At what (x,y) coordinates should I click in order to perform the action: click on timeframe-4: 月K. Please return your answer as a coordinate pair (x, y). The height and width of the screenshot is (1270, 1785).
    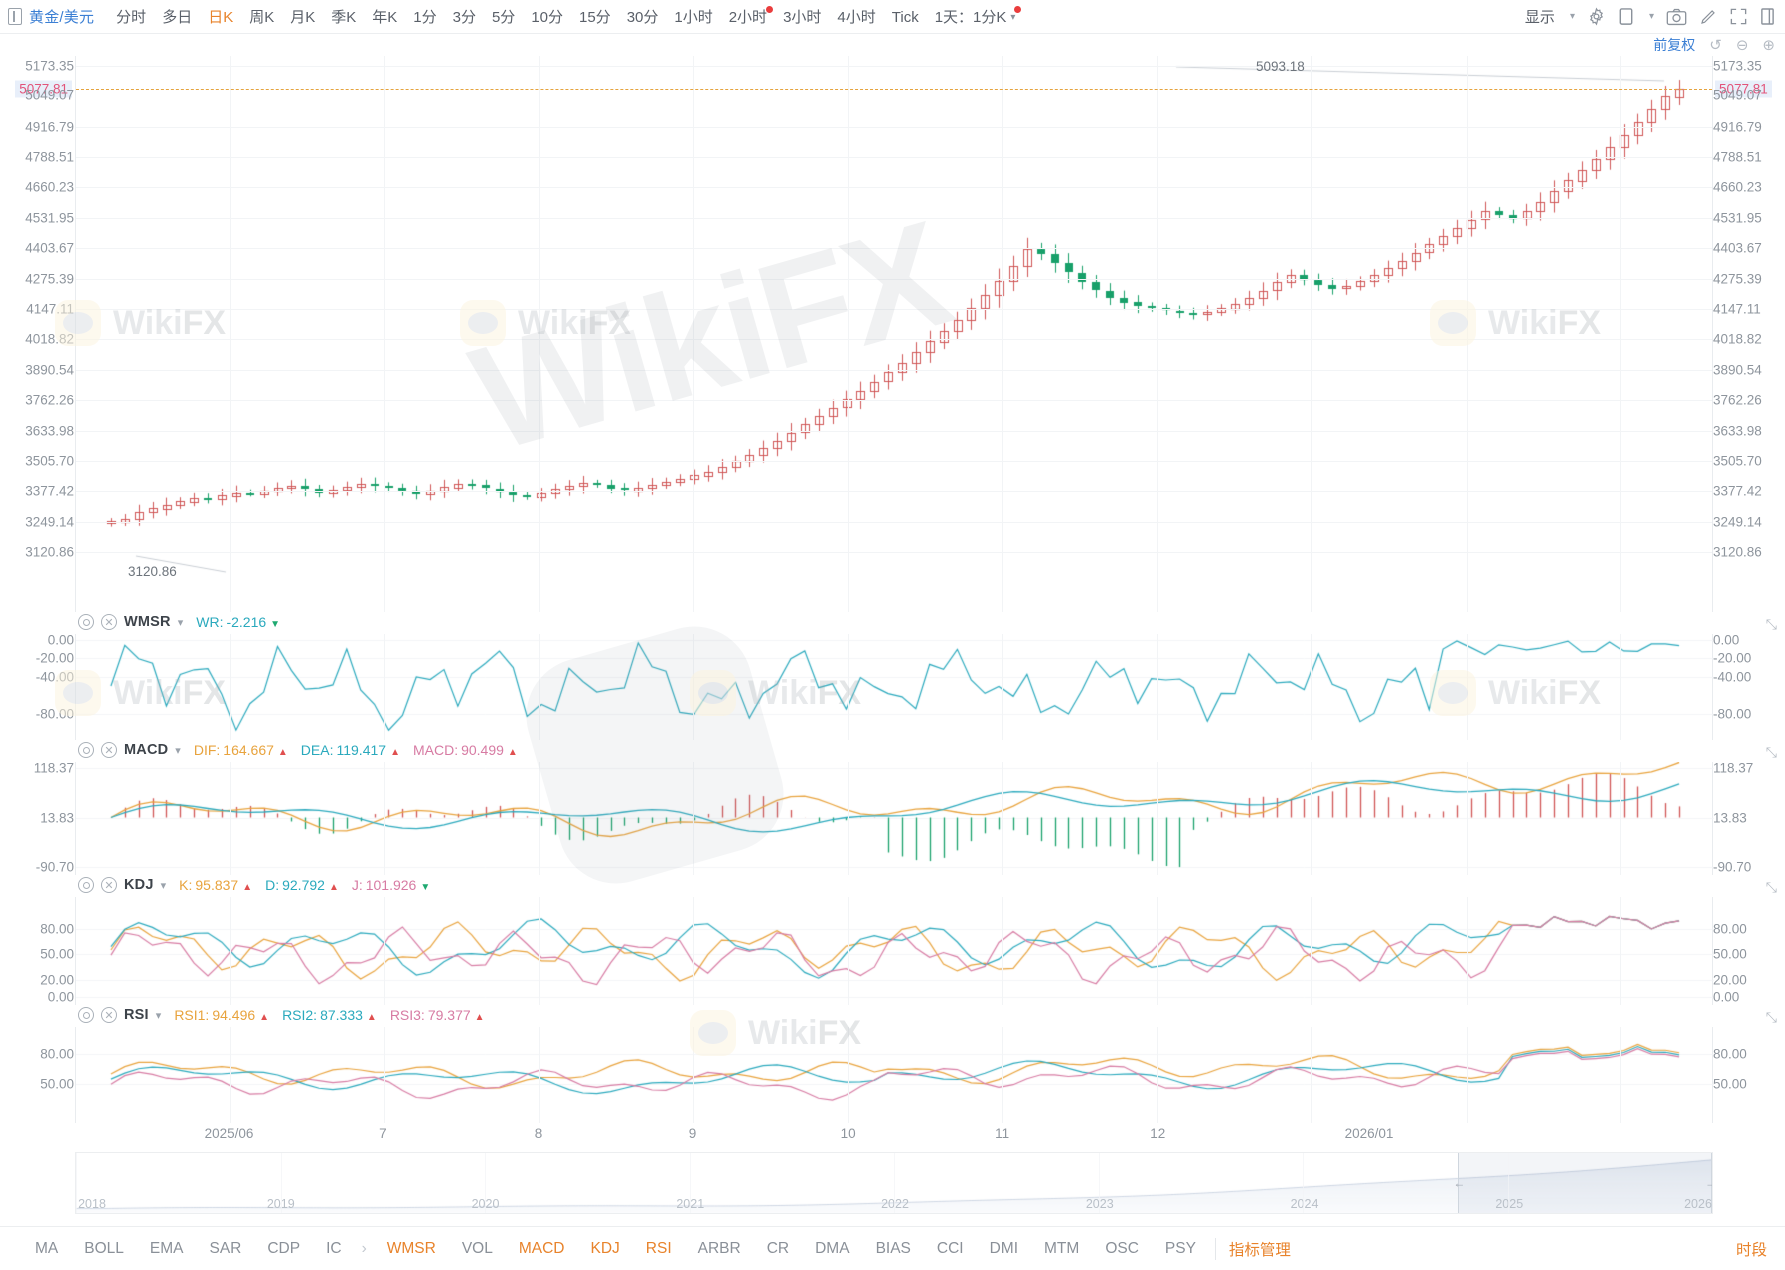
    Looking at the image, I should click on (303, 17).